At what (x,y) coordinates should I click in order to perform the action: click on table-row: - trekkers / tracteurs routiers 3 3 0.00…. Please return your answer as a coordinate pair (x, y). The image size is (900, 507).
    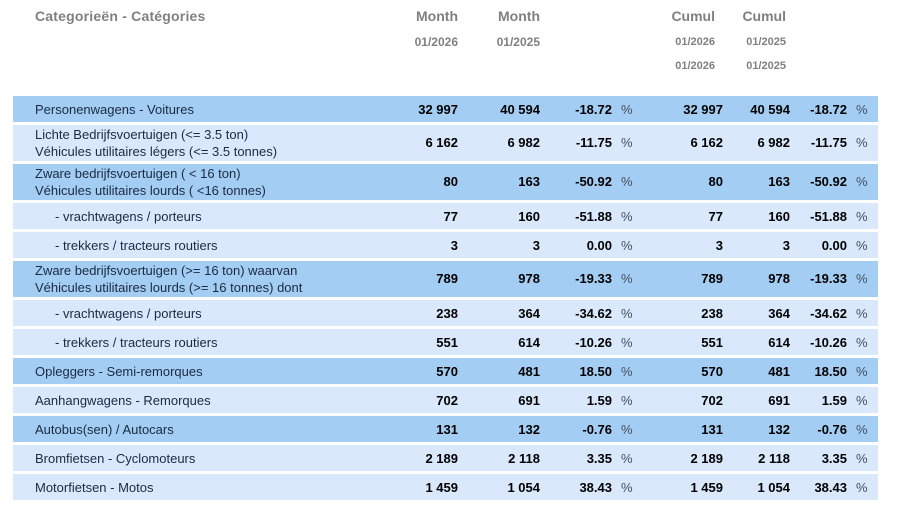
    Looking at the image, I should click on (445, 245).